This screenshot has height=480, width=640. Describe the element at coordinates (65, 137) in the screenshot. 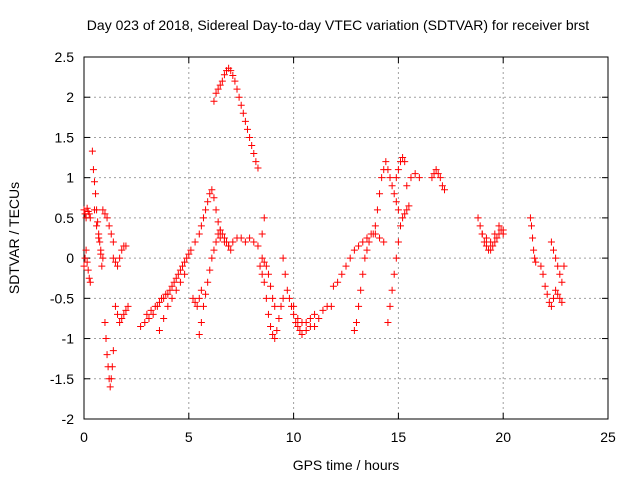

I see `y-tick-label: 1.5` at that location.